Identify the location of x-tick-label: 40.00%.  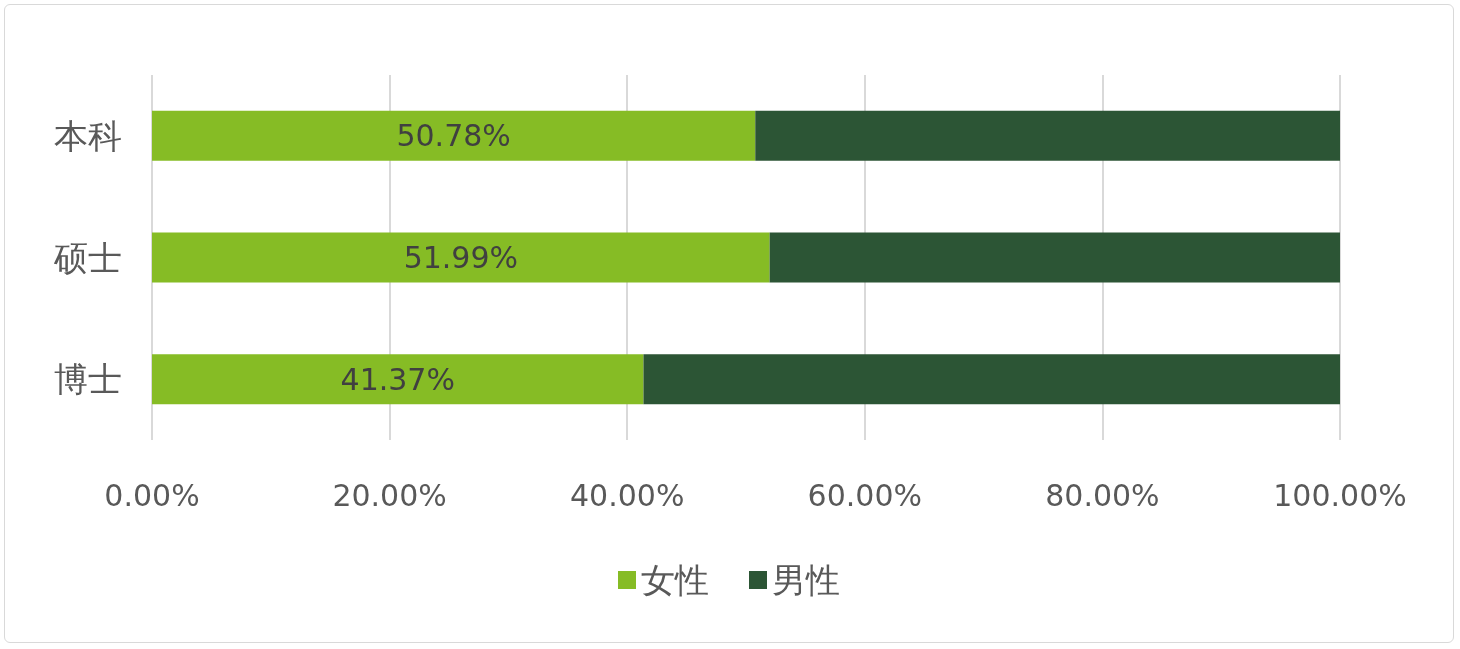
(627, 495).